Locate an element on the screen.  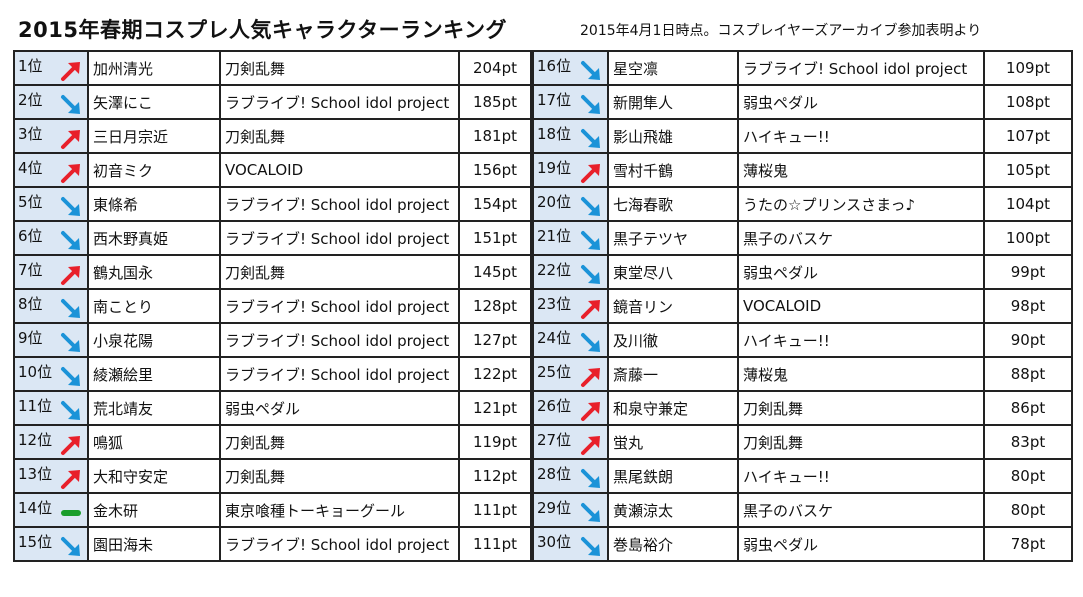
series-title: 薄桜鬼 is located at coordinates (861, 170).